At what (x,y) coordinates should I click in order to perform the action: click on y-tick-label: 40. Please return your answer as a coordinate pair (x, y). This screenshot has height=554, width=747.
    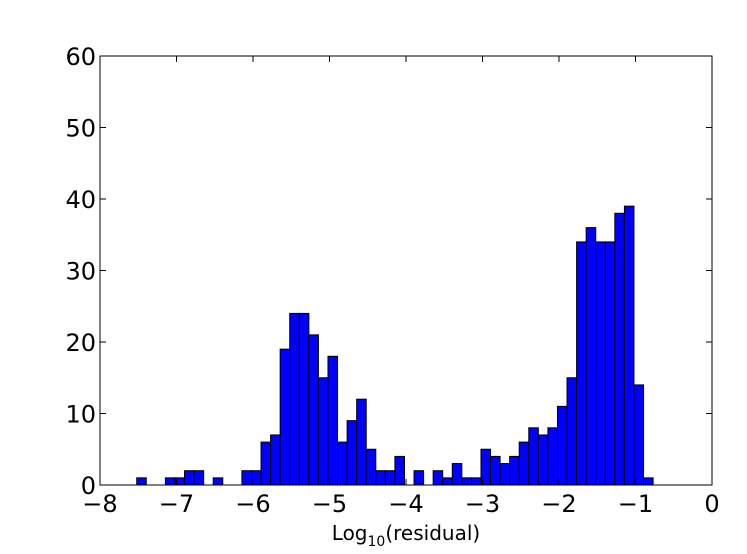
    Looking at the image, I should click on (80, 200).